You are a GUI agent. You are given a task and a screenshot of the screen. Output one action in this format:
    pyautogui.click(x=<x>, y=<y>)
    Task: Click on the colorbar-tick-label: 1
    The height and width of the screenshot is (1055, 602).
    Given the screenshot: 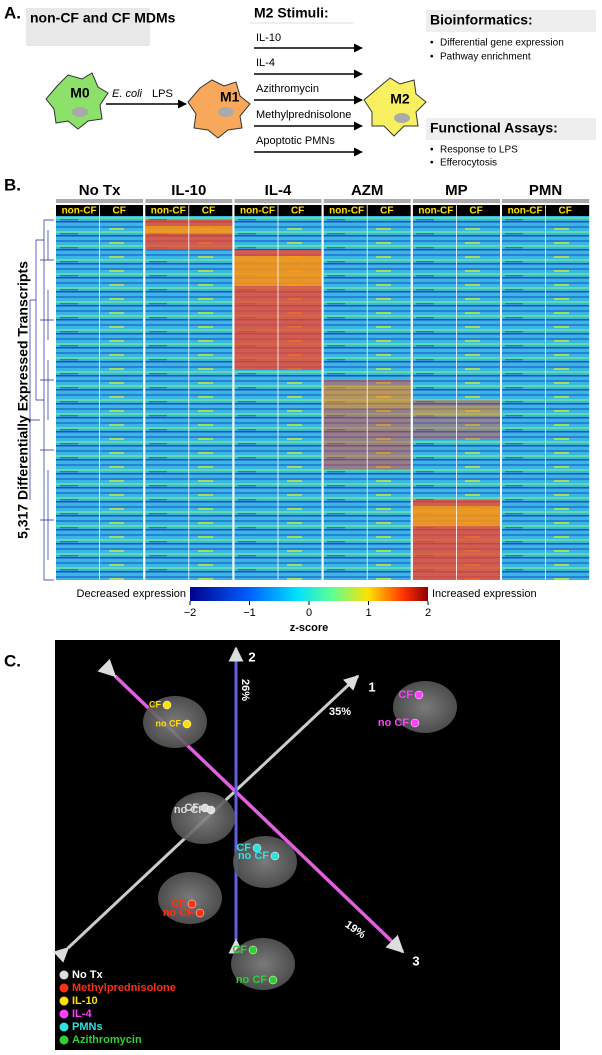 What is the action you would take?
    pyautogui.click(x=368, y=613)
    